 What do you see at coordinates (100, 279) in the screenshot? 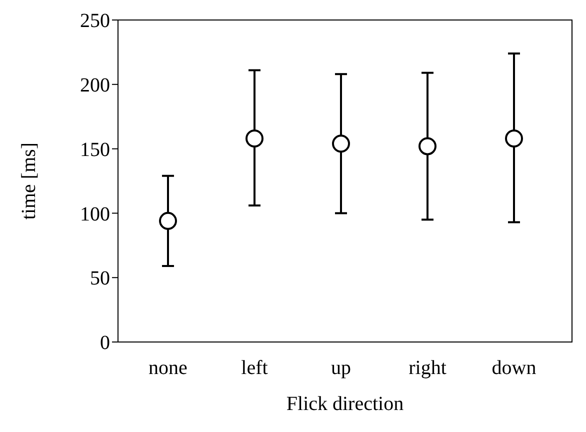
I see `y-tick-label: 50` at bounding box center [100, 279].